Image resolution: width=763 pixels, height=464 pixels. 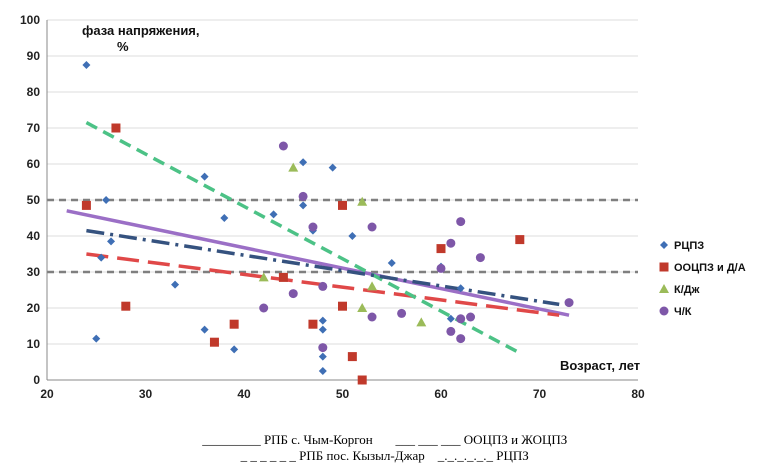 I want to click on x-tick-label: 60, so click(x=441, y=394).